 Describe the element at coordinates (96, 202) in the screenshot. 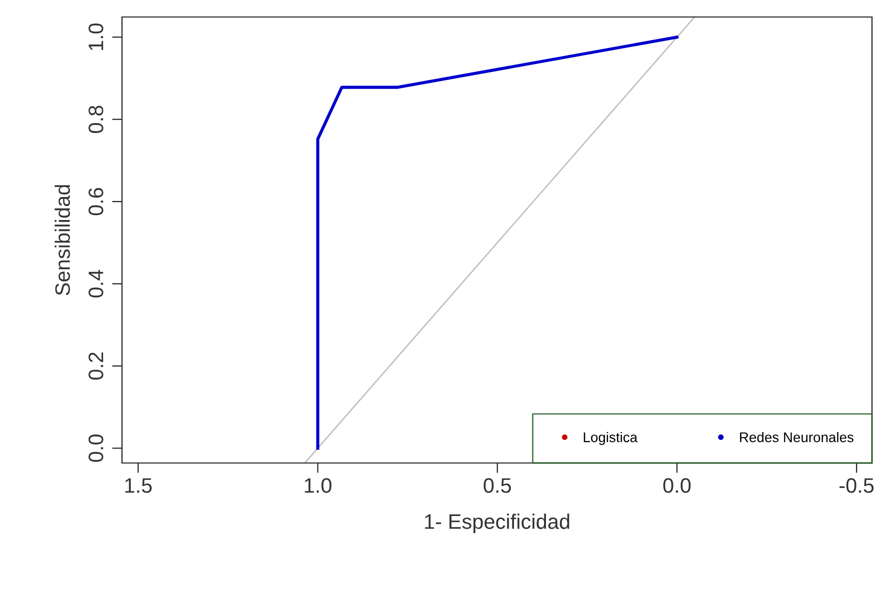

I see `y-tick-label: 0.6` at that location.